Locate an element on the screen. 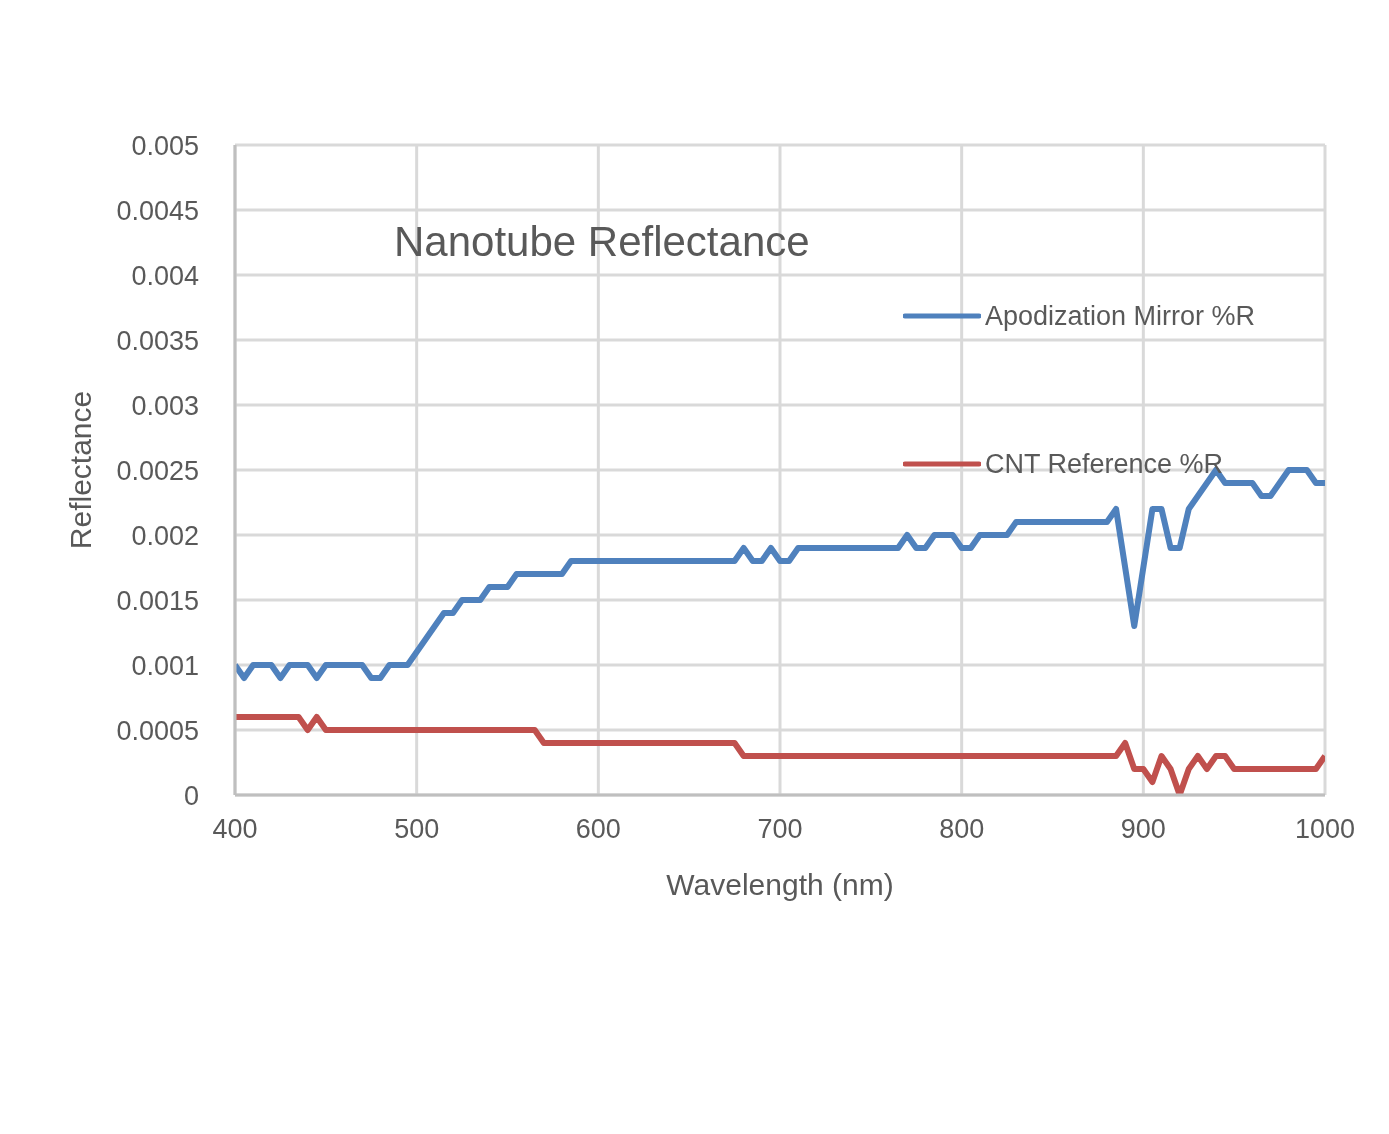  x-axis-title: Wavelength (nm) is located at coordinates (780, 884).